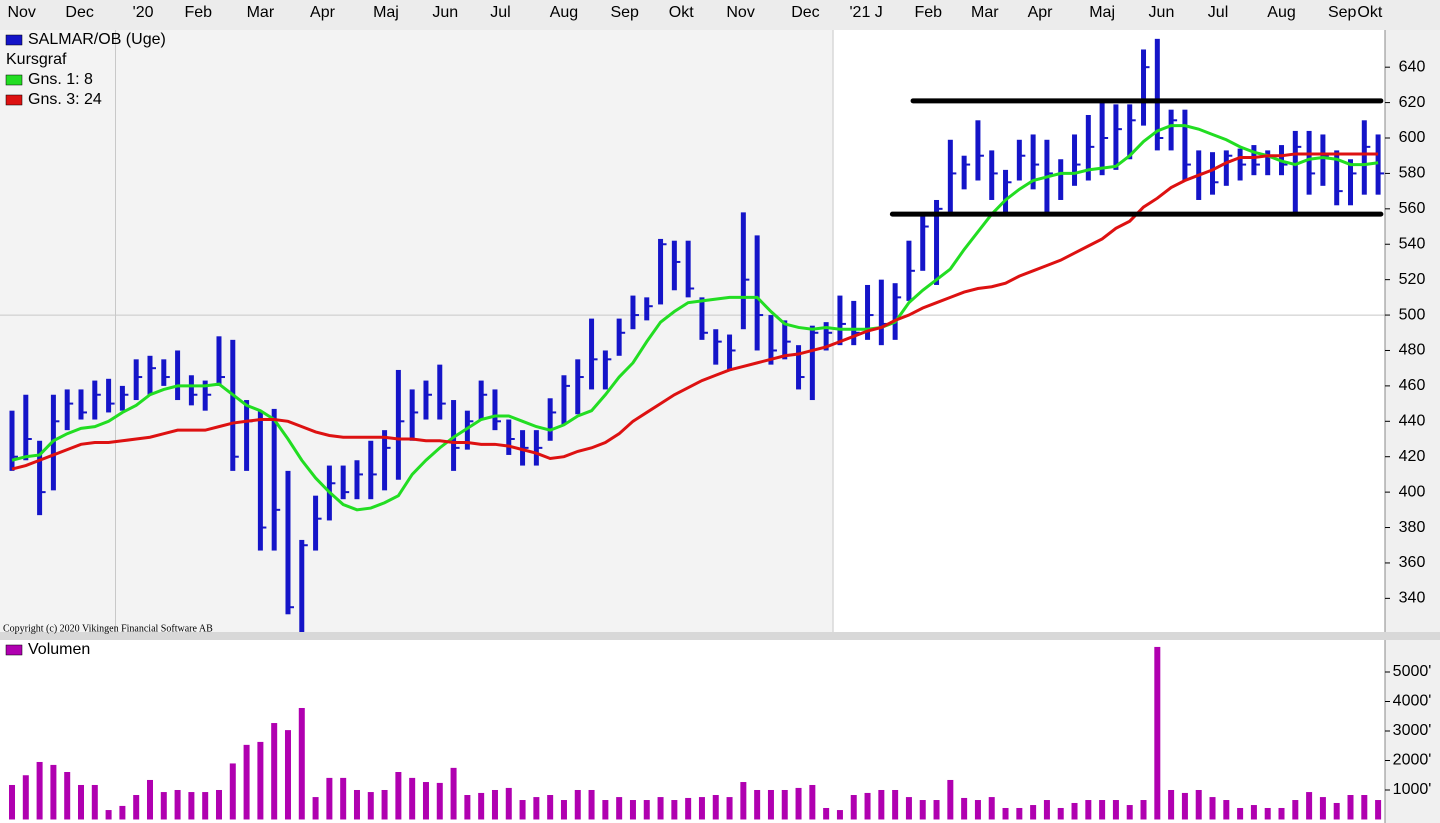 The width and height of the screenshot is (1440, 823). I want to click on legend-label: Gns. 1: 8, so click(60, 79).